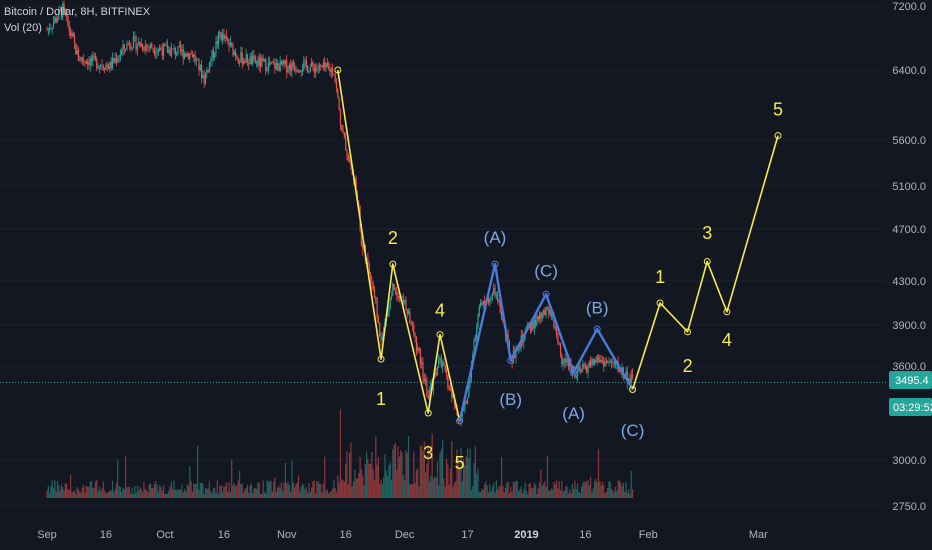 The width and height of the screenshot is (932, 550). Describe the element at coordinates (910, 393) in the screenshot. I see `price-tags: 3495.4 03:29:52` at that location.